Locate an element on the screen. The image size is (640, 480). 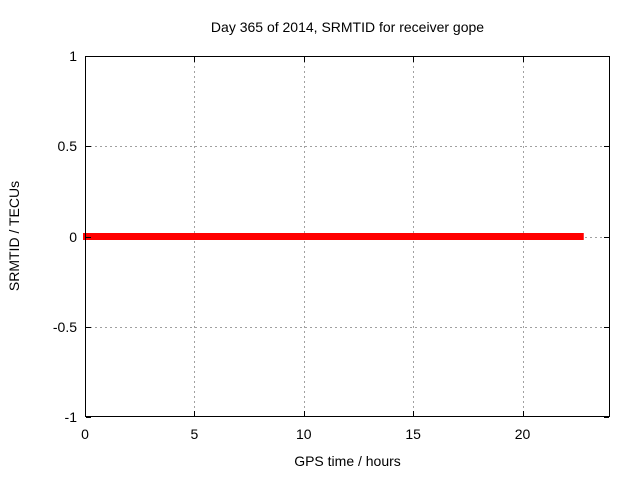
x-tick-label: 0 is located at coordinates (85, 434).